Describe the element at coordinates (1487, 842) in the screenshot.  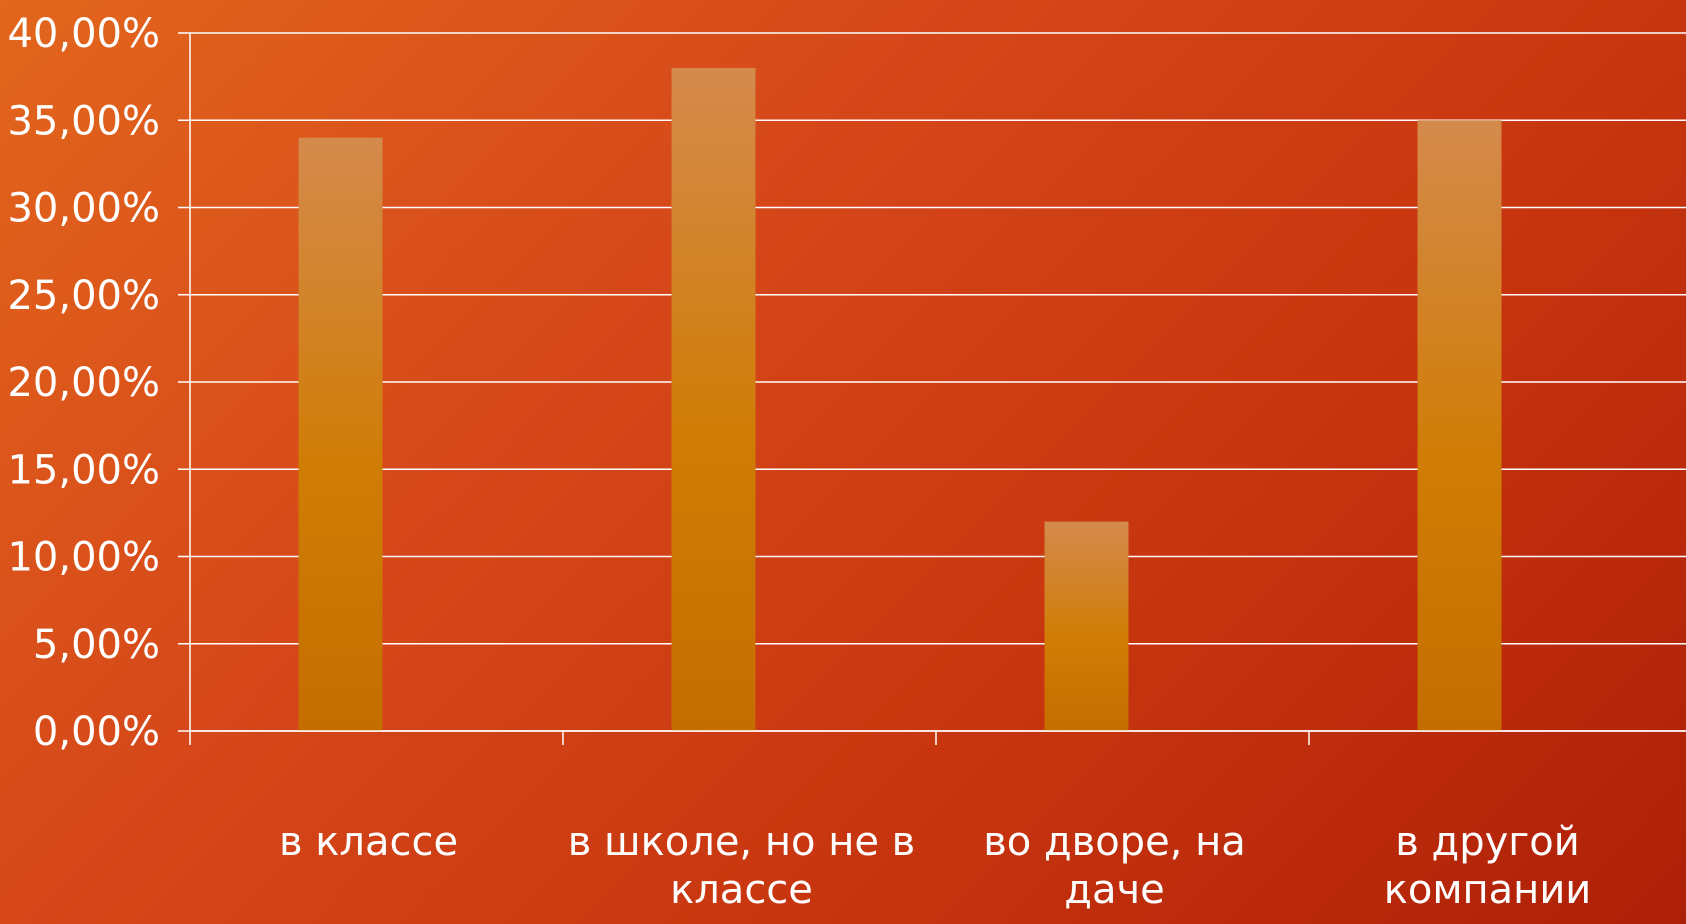
I see `x-category-label-line: в другой` at that location.